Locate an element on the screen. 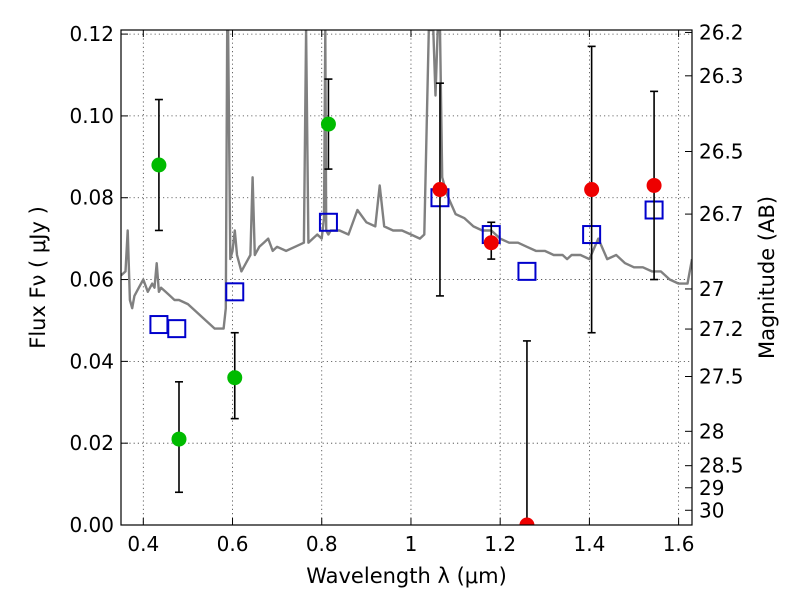 The height and width of the screenshot is (600, 800). right-tick-label: 28 is located at coordinates (711, 431).